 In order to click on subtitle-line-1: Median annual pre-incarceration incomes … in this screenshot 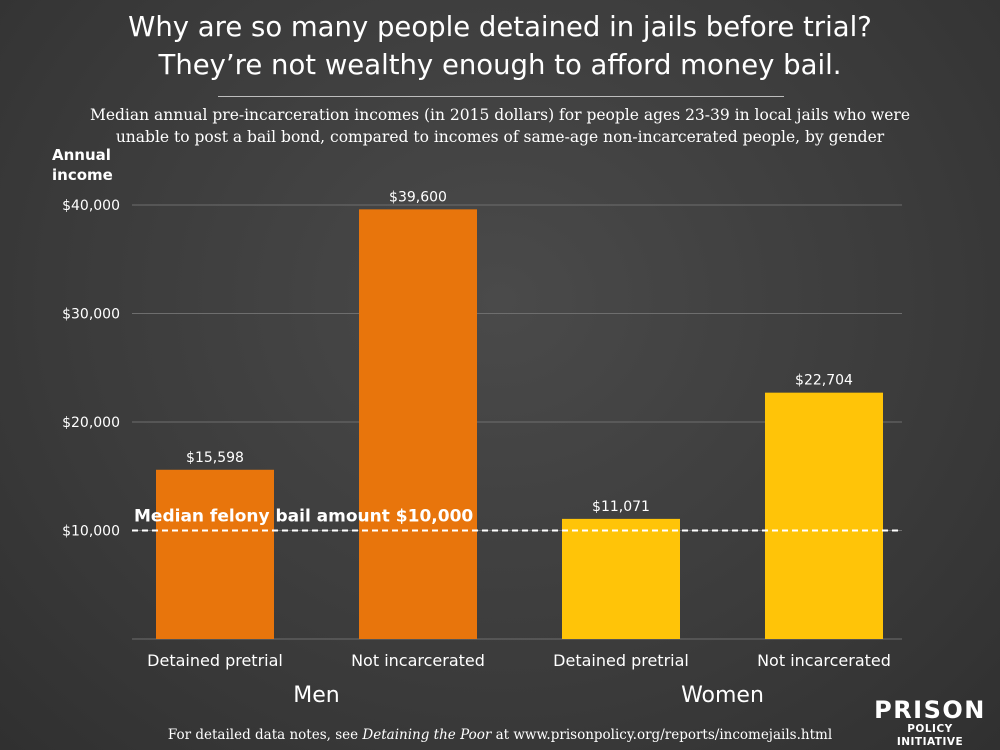, I will do `click(500, 115)`.